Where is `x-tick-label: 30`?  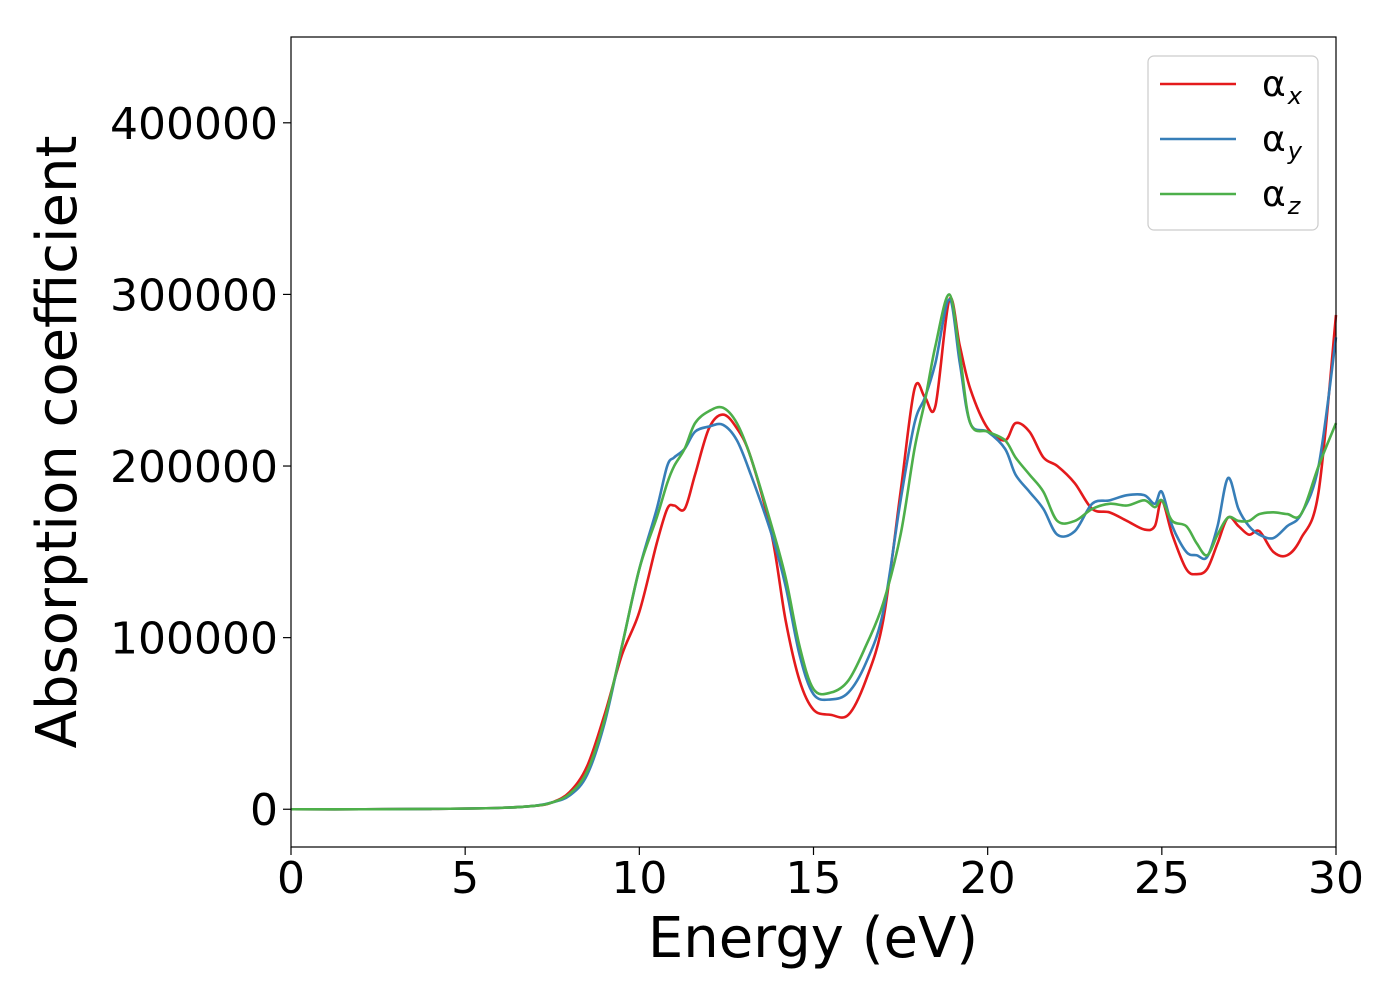 x-tick-label: 30 is located at coordinates (1336, 878).